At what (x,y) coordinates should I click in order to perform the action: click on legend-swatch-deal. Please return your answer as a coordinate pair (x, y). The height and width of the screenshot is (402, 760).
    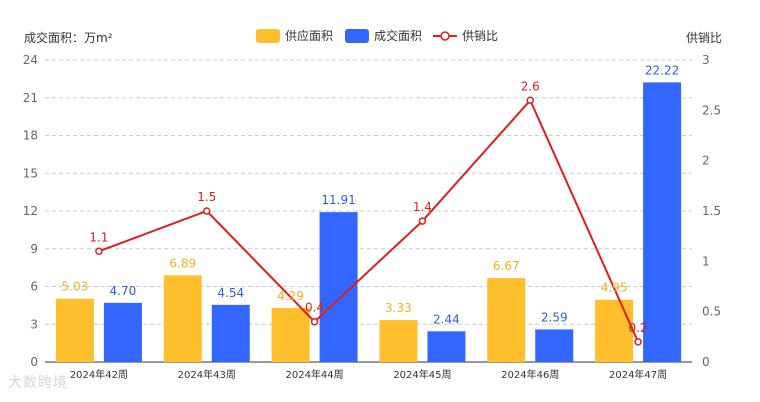
    Looking at the image, I should click on (357, 36).